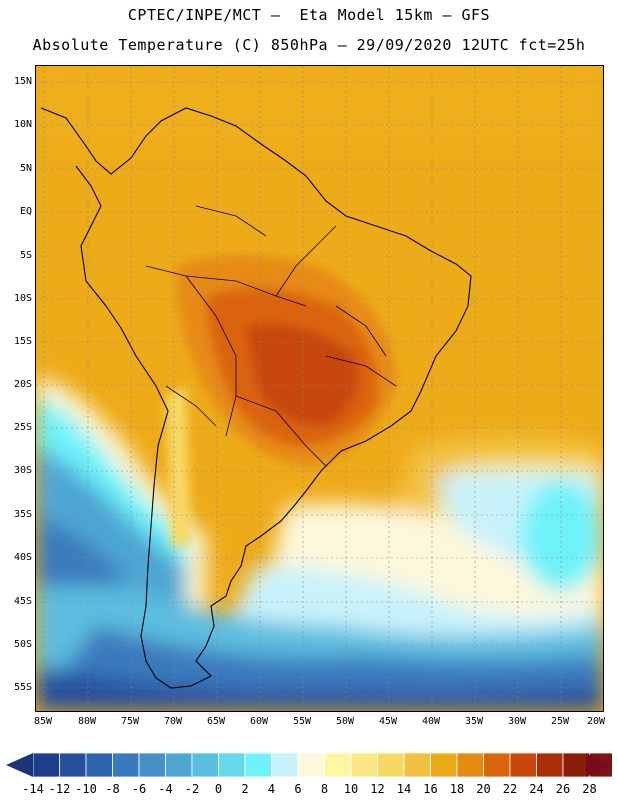 Image resolution: width=618 pixels, height=800 pixels. I want to click on lat-label: 5S, so click(25, 255).